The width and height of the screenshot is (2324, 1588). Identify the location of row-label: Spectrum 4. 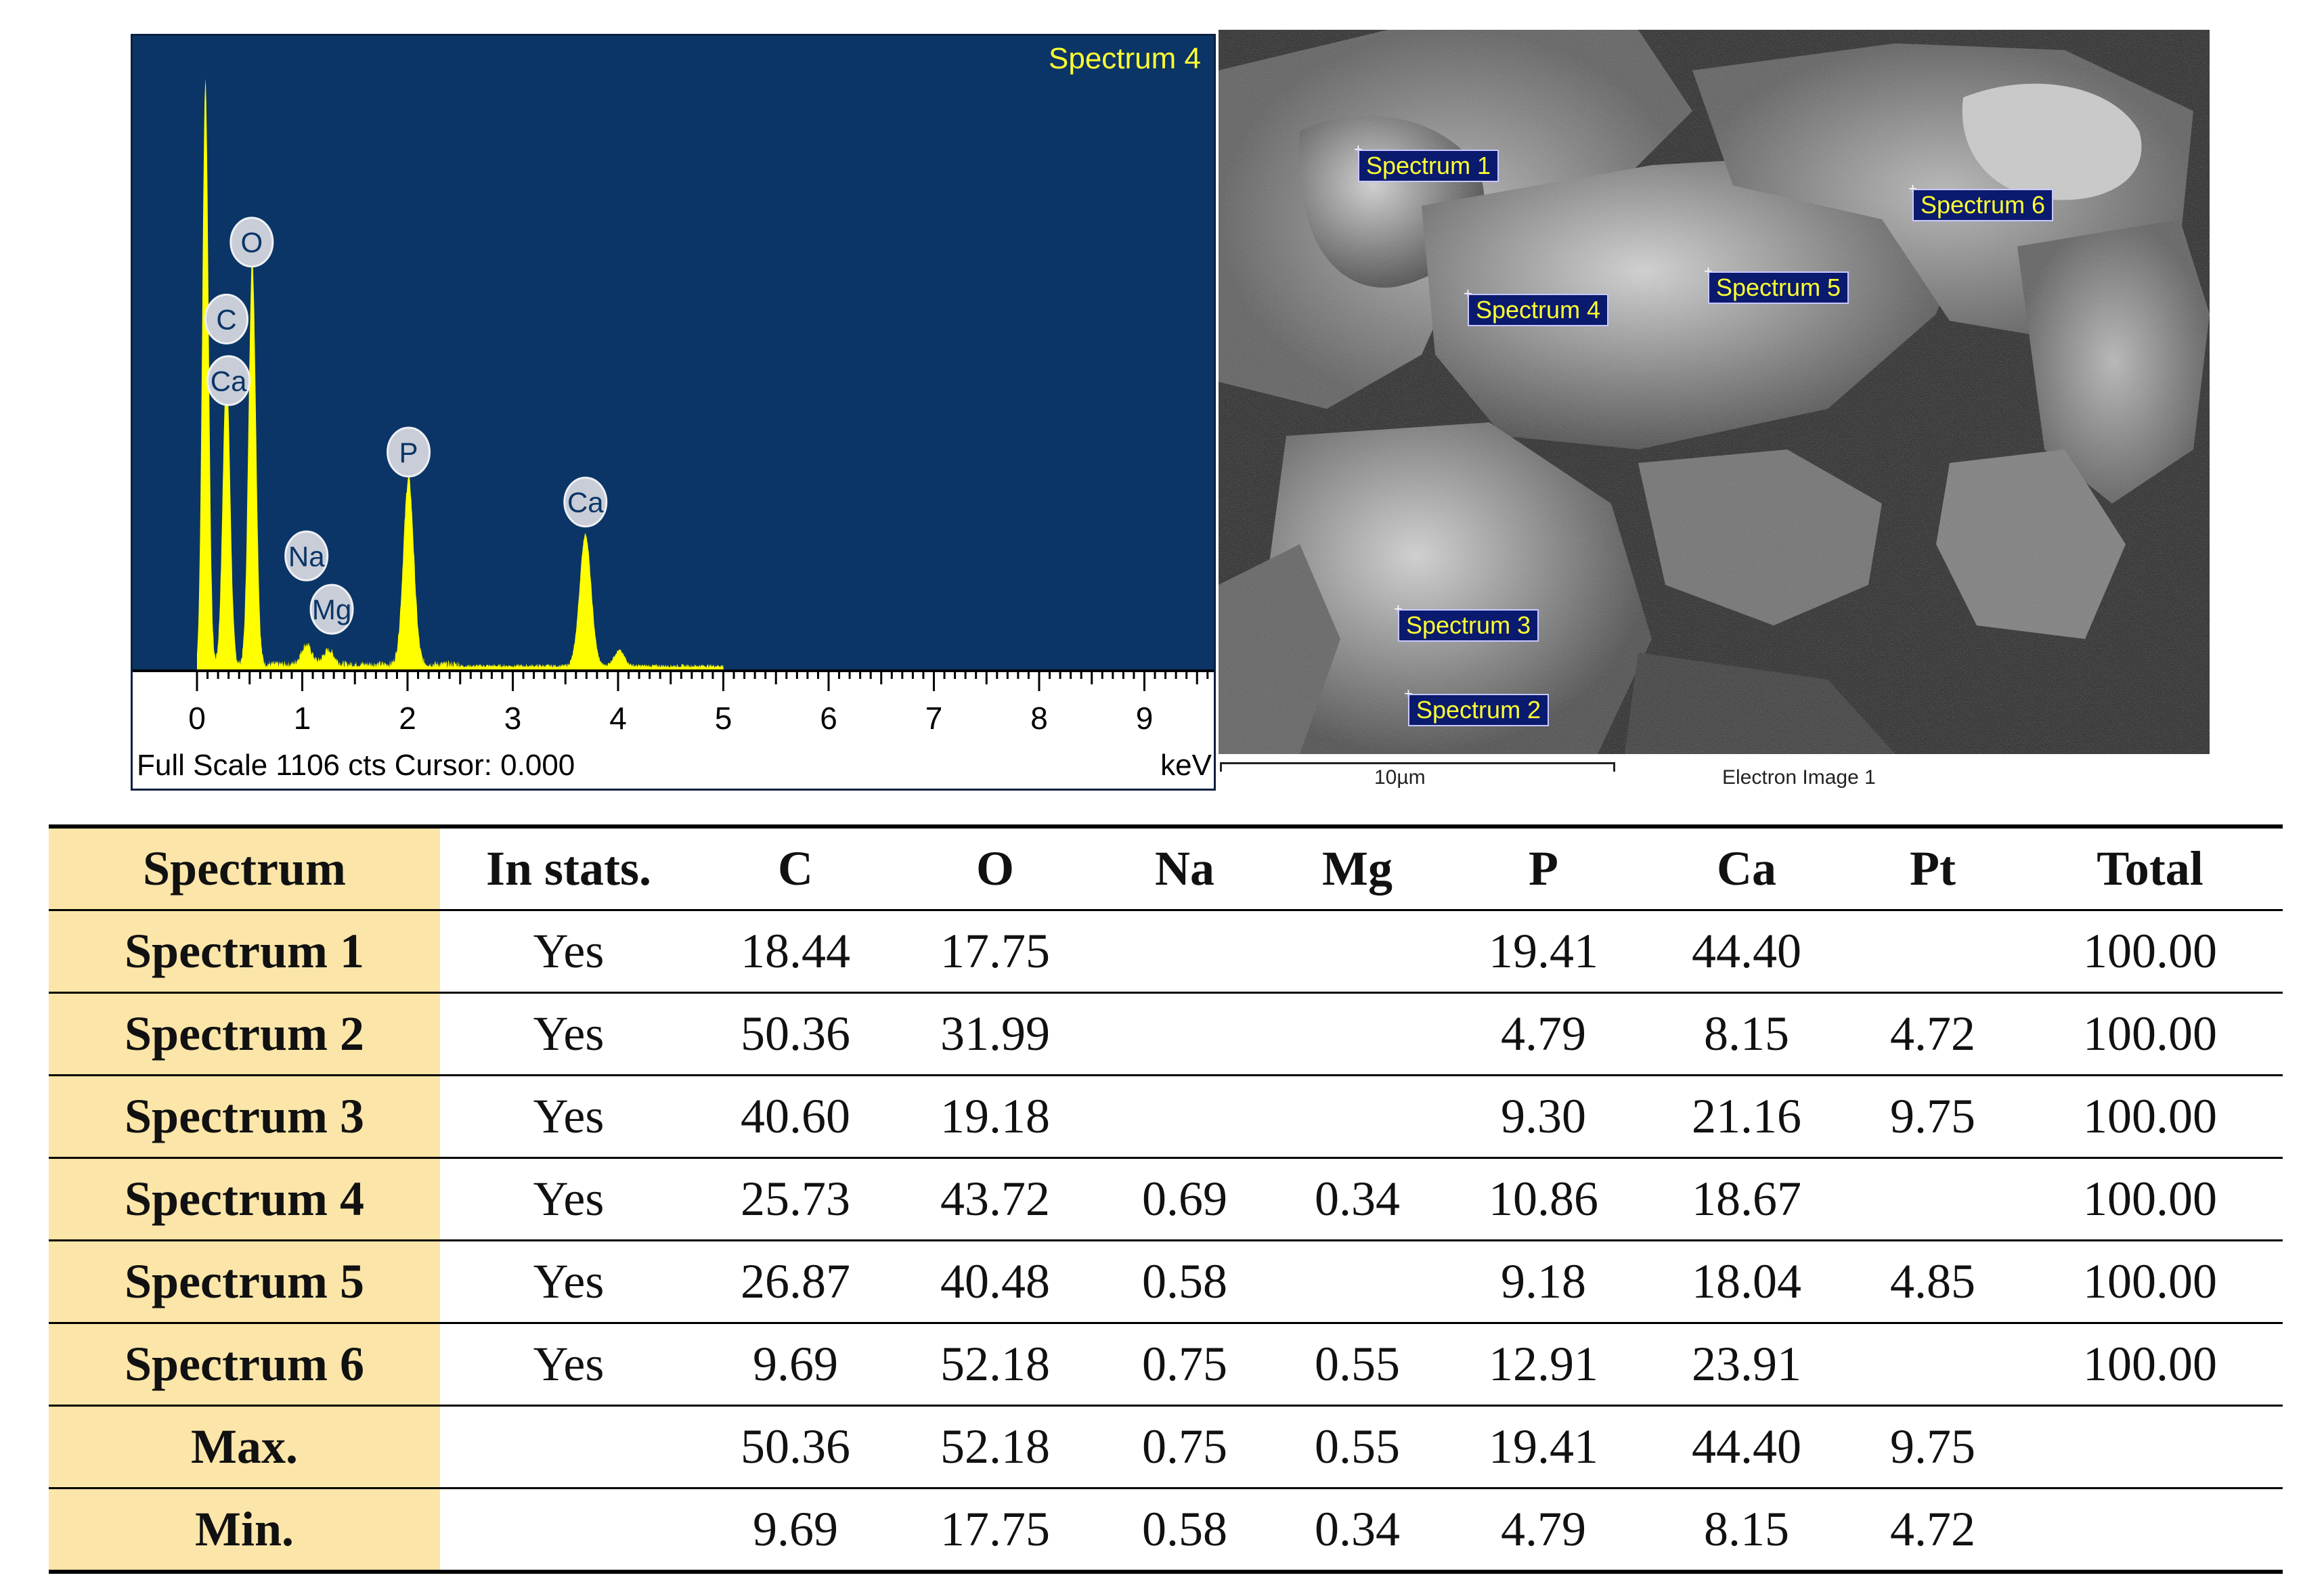
(244, 1199).